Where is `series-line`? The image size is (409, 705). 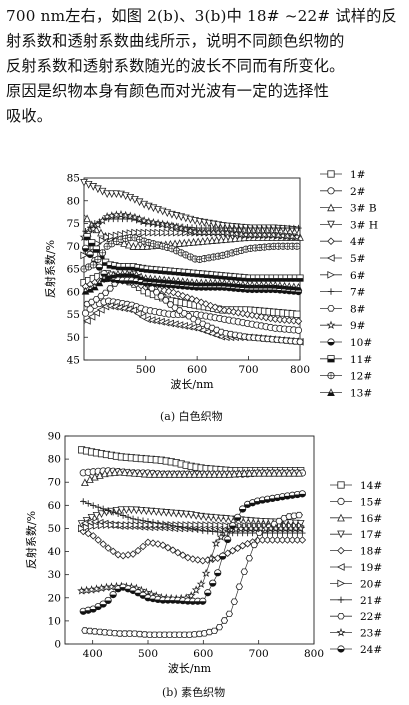 series-line is located at coordinates (192, 206).